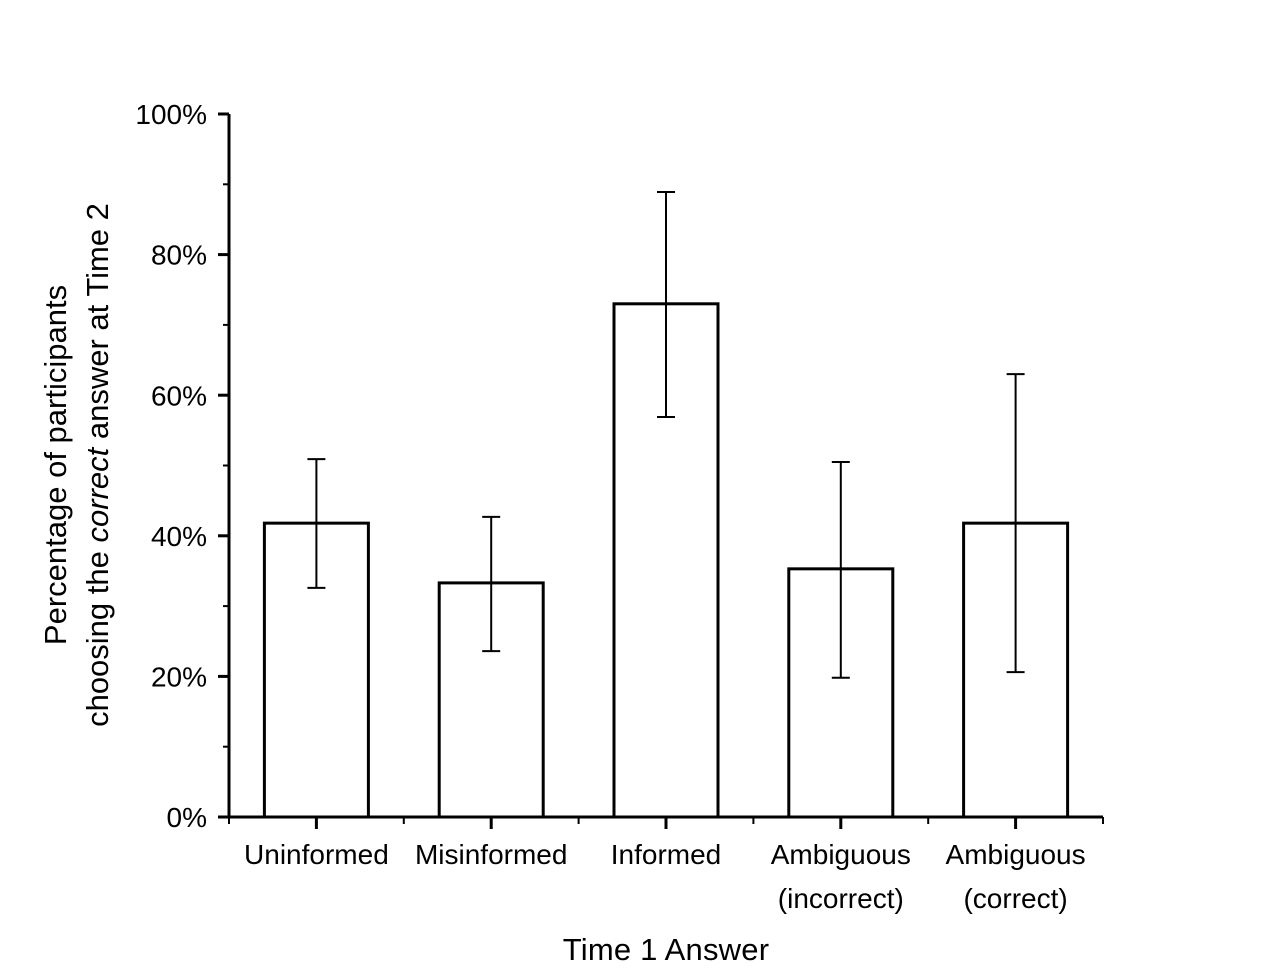 The width and height of the screenshot is (1280, 979). What do you see at coordinates (666, 854) in the screenshot?
I see `category-label-informed: Informed` at bounding box center [666, 854].